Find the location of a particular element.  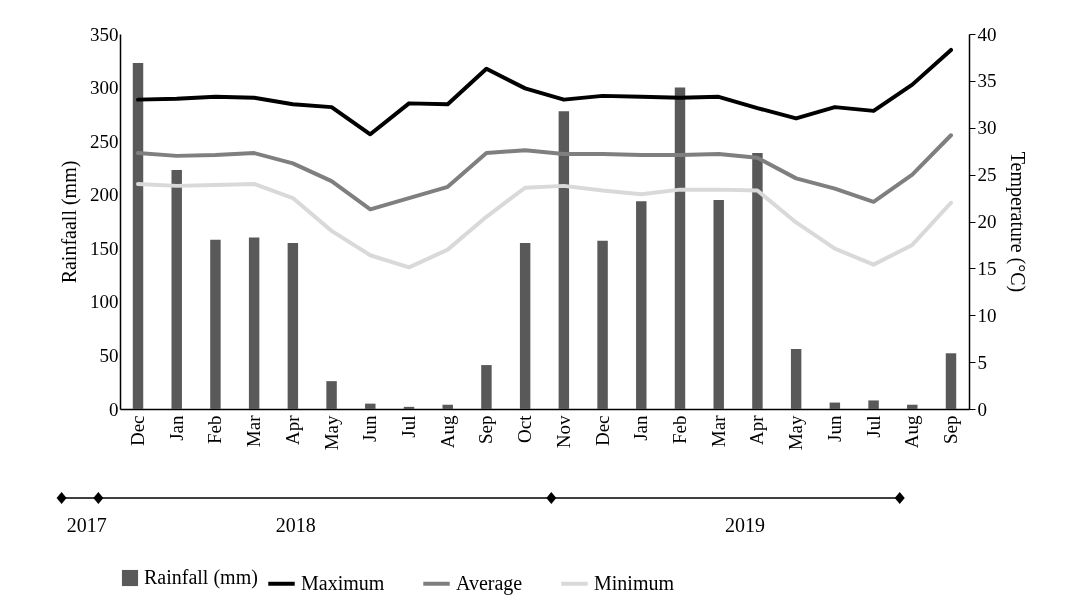

y-tick-label: 200 is located at coordinates (104, 195).